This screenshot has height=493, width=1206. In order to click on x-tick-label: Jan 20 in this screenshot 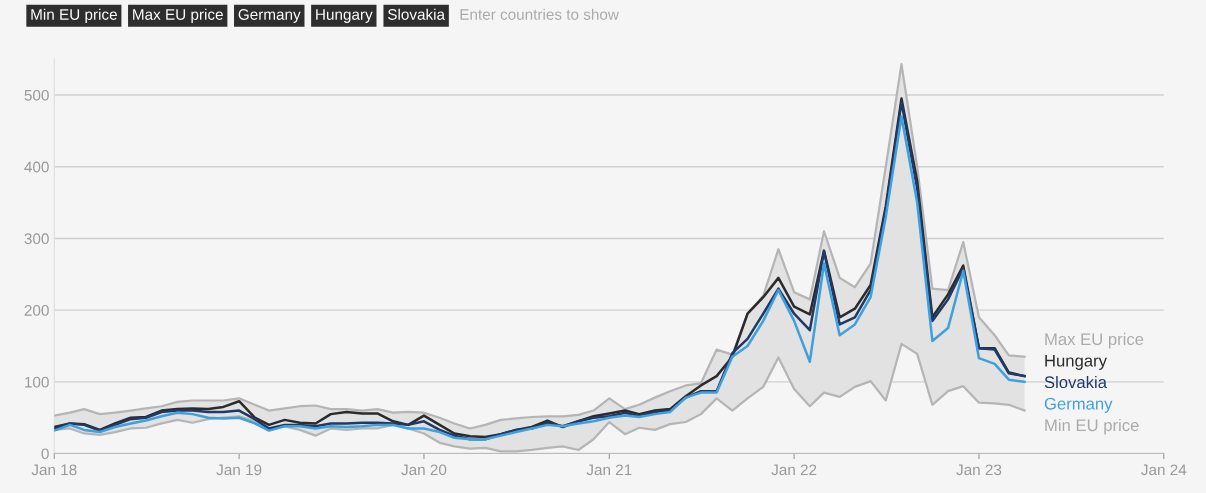, I will do `click(424, 470)`.